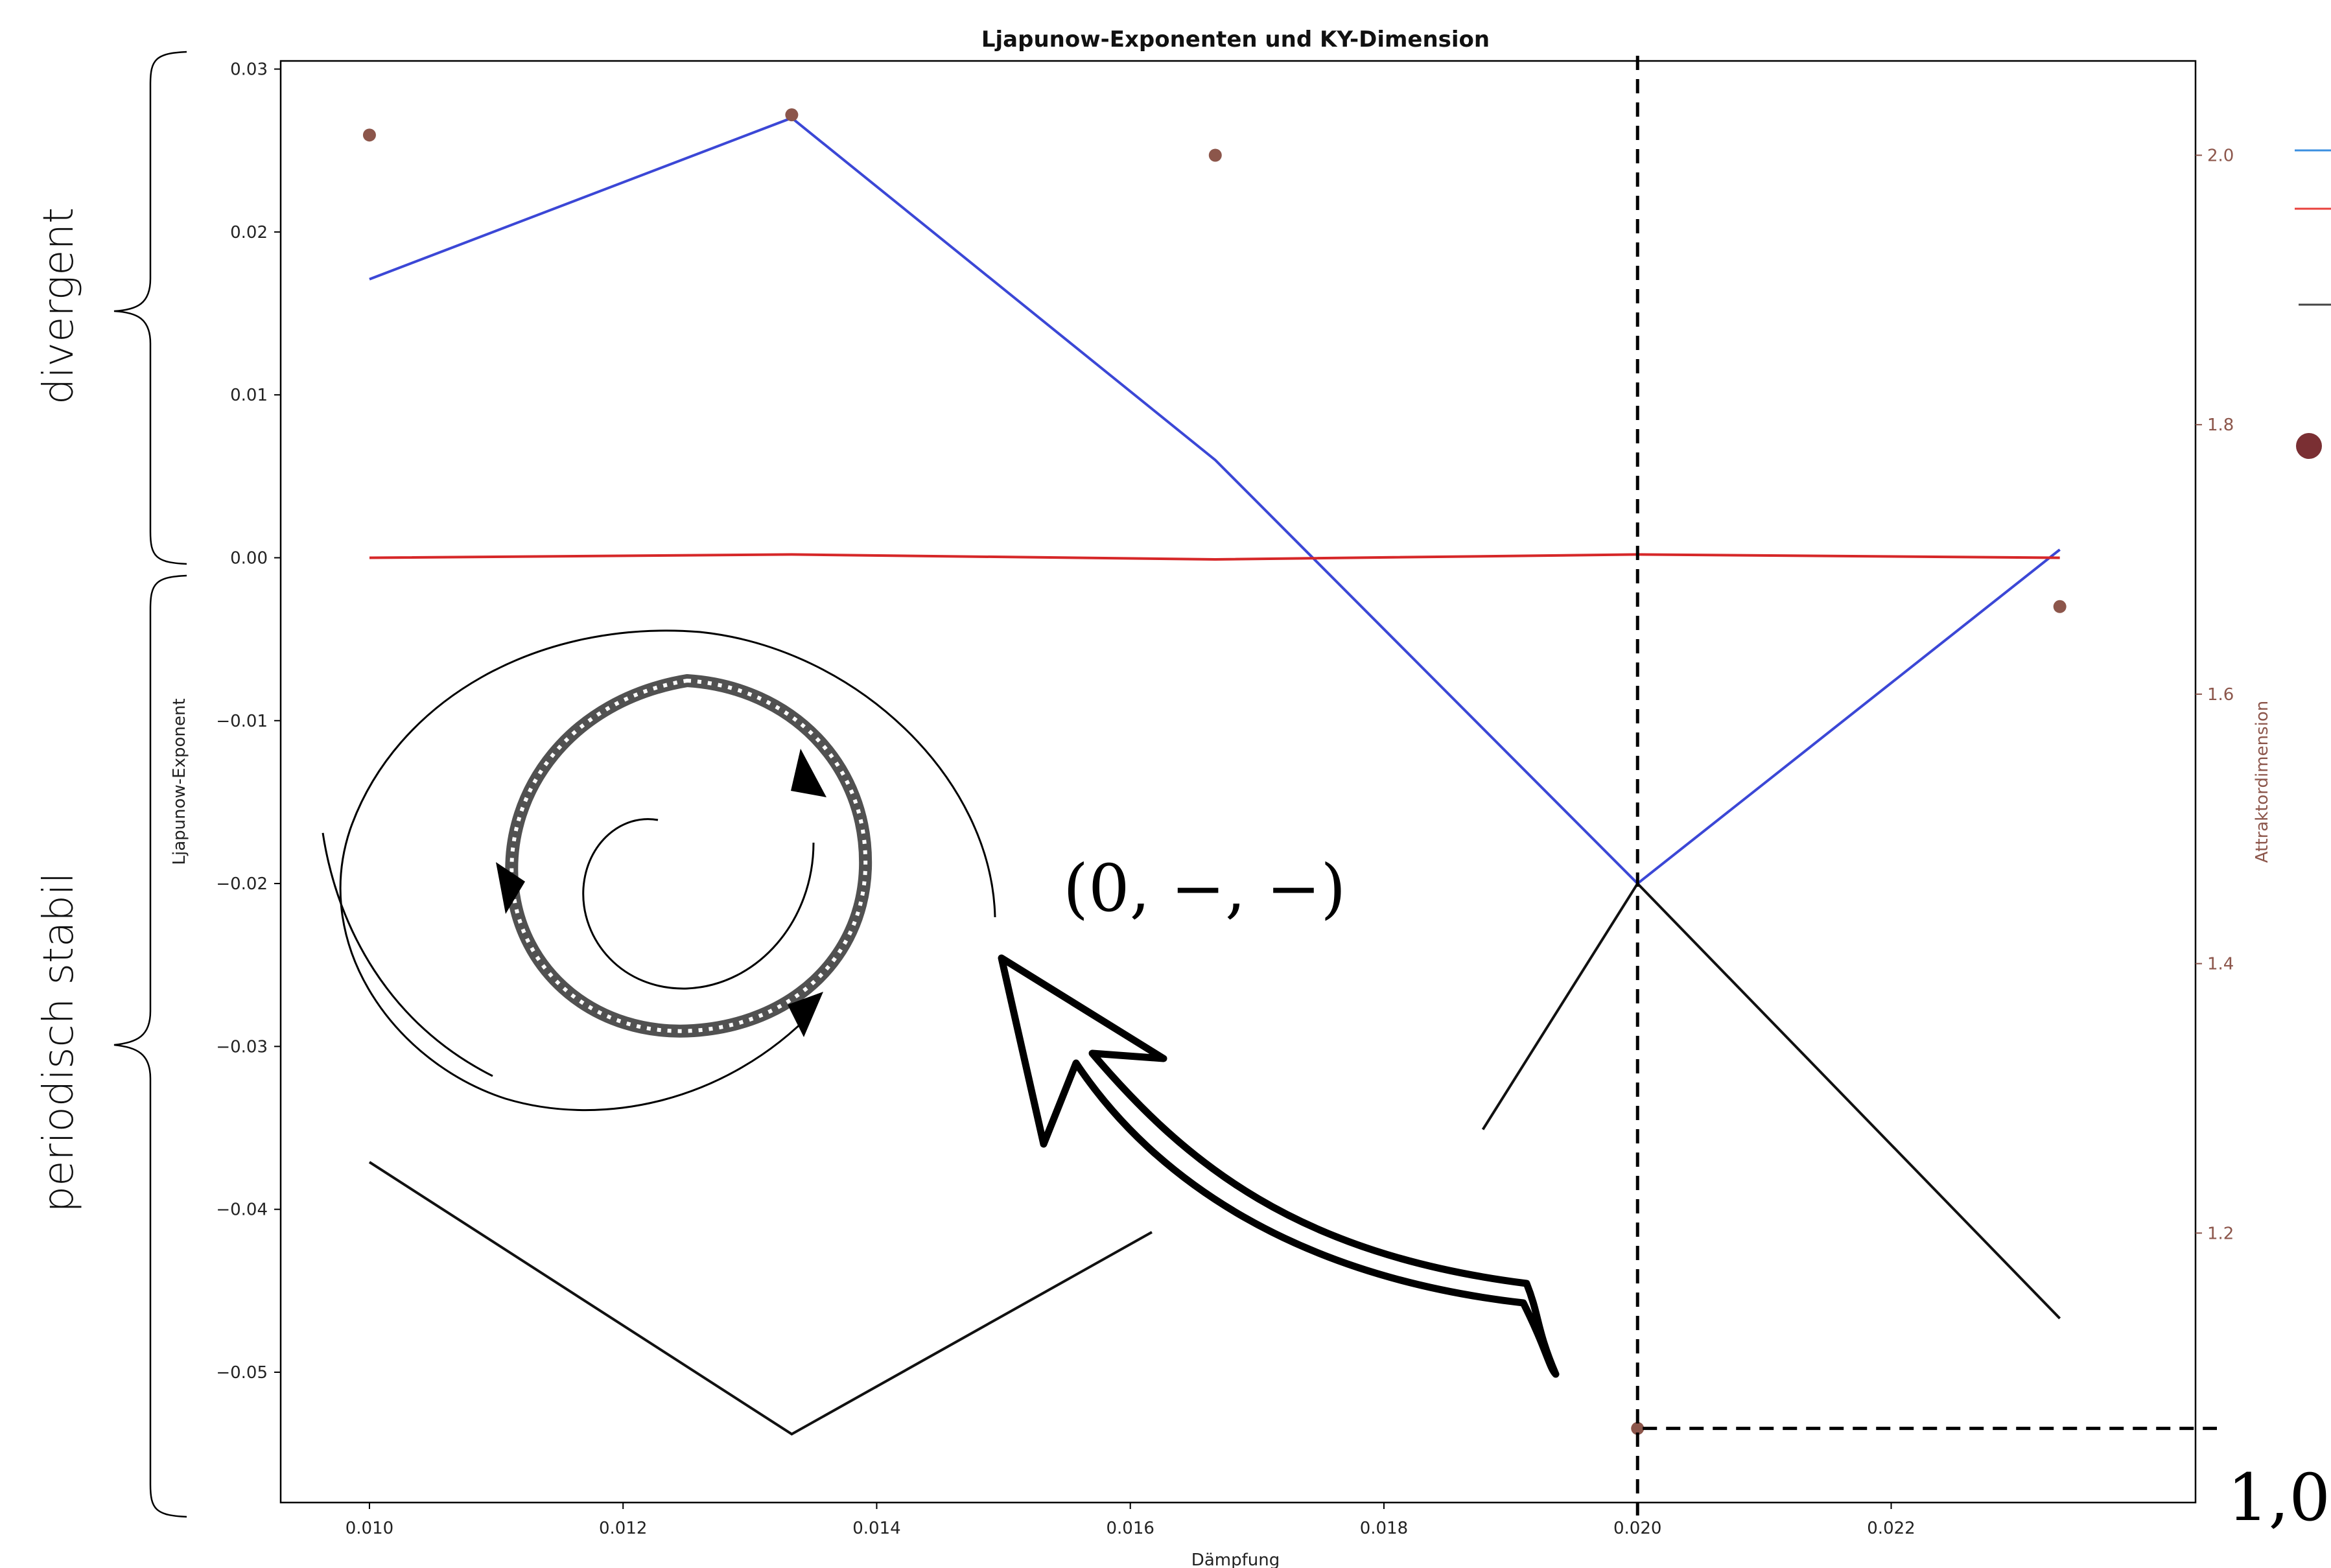 This screenshot has width=2331, height=1568. Describe the element at coordinates (59, 1042) in the screenshot. I see `periodic-label: periodisch stabil` at that location.